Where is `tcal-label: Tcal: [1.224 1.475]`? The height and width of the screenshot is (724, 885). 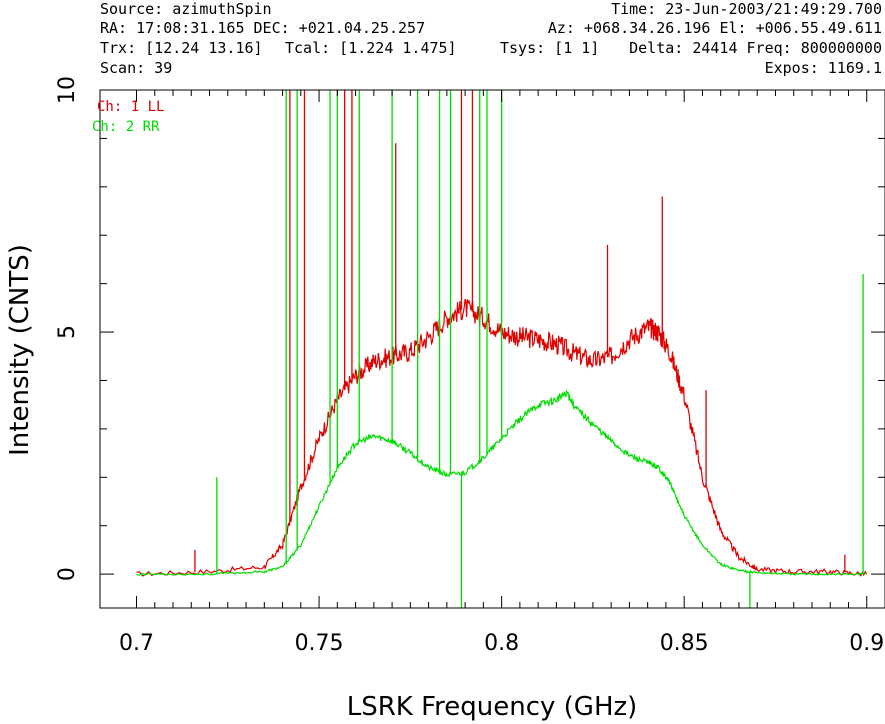
tcal-label: Tcal: [1.224 1.475] is located at coordinates (371, 48).